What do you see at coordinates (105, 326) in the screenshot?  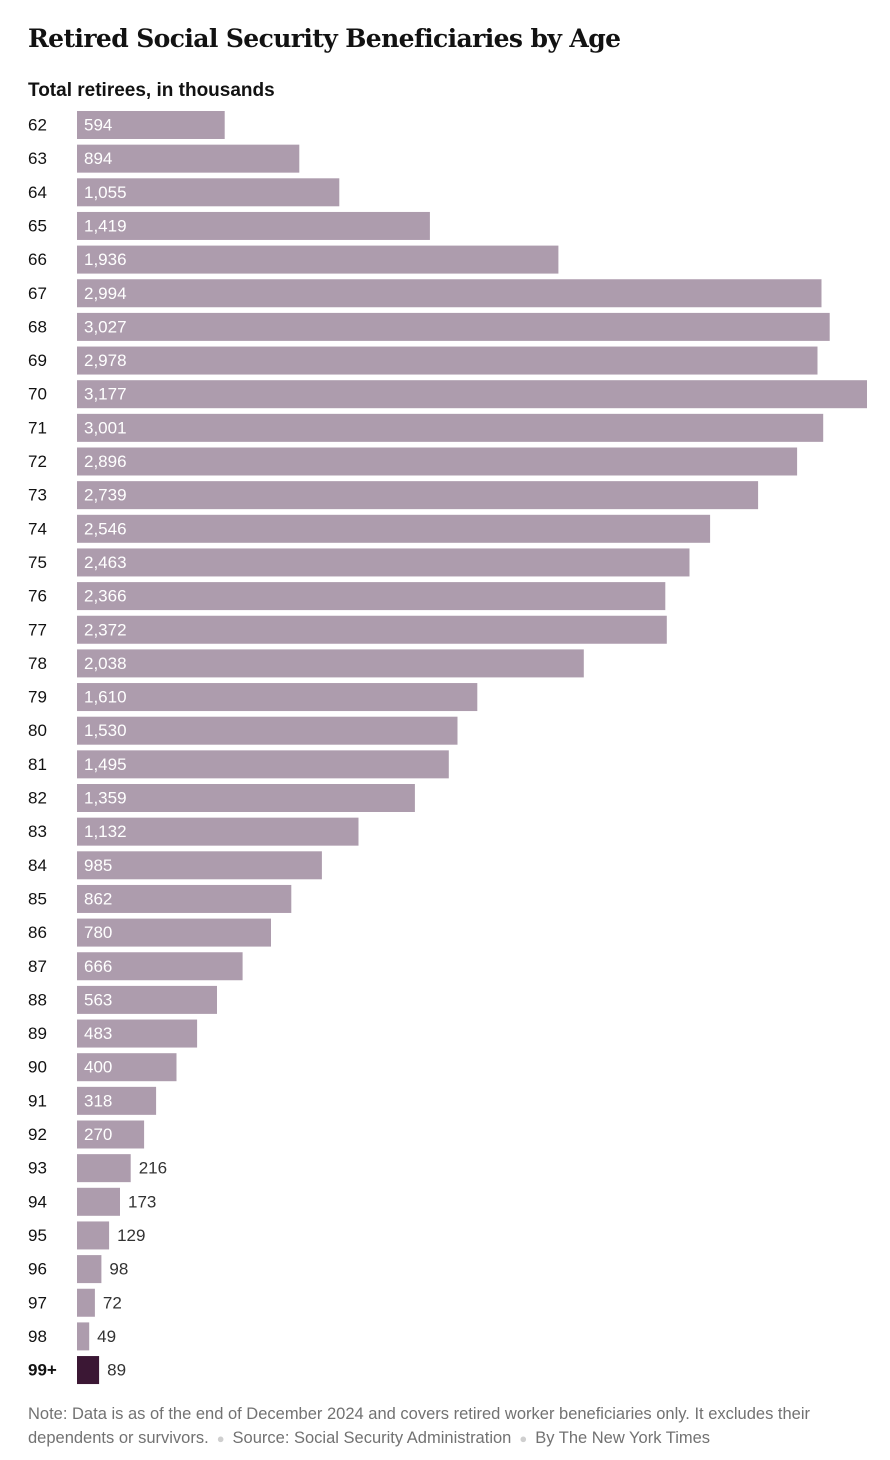 I see `value-label: 3,027` at bounding box center [105, 326].